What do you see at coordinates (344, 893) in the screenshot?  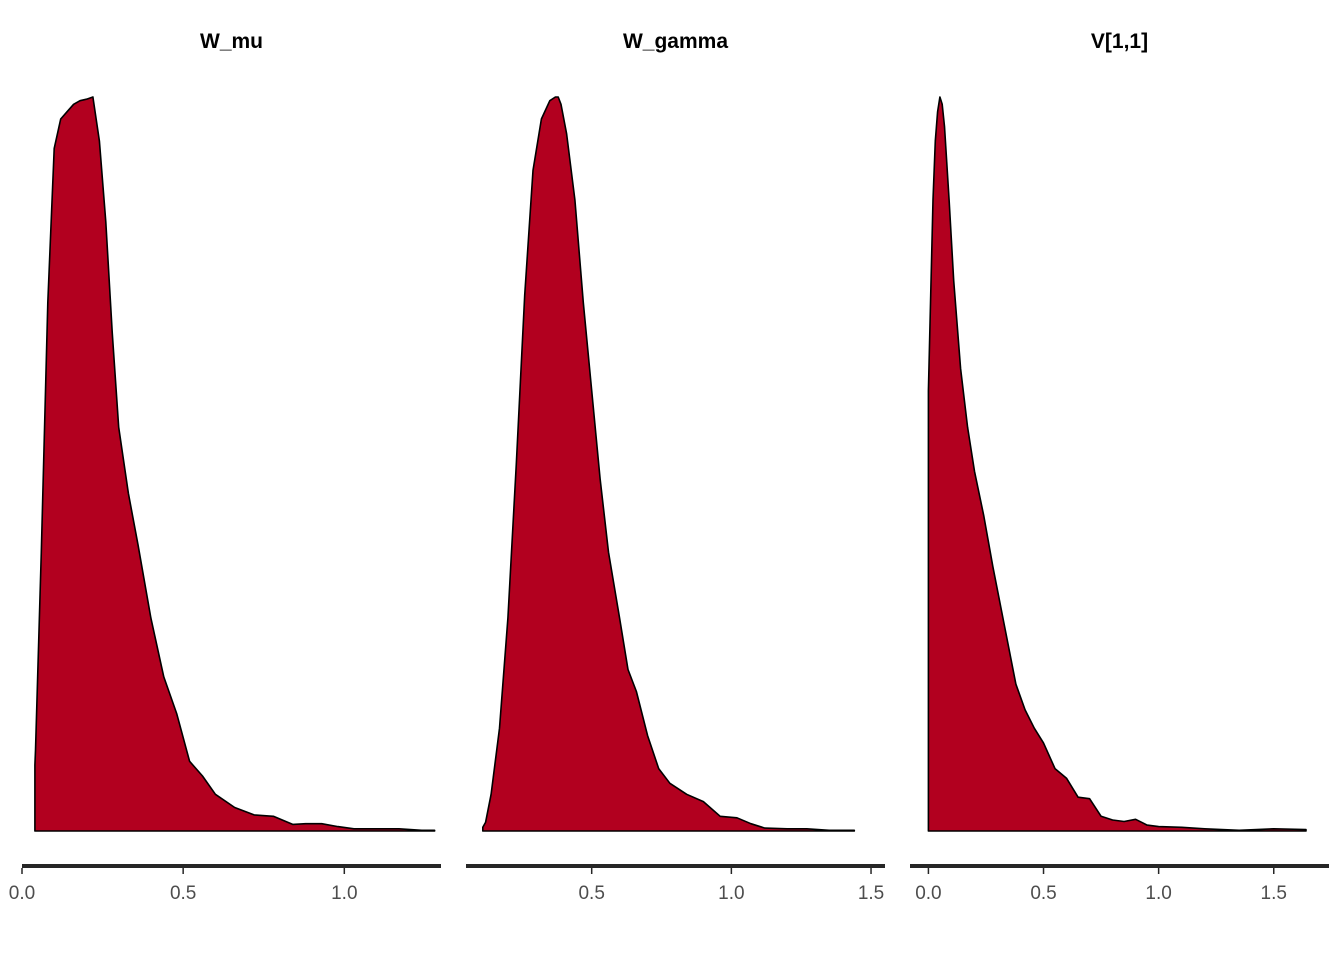 I see `x-tick-label-1-3: 1.0` at bounding box center [344, 893].